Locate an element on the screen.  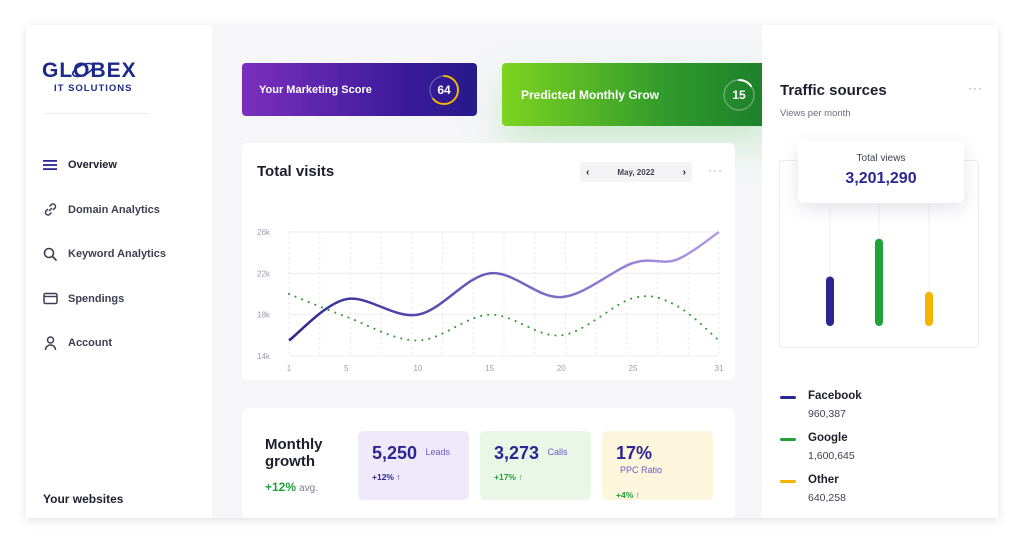
sidebar-item-spendings: Spendings is located at coordinates (122, 299).